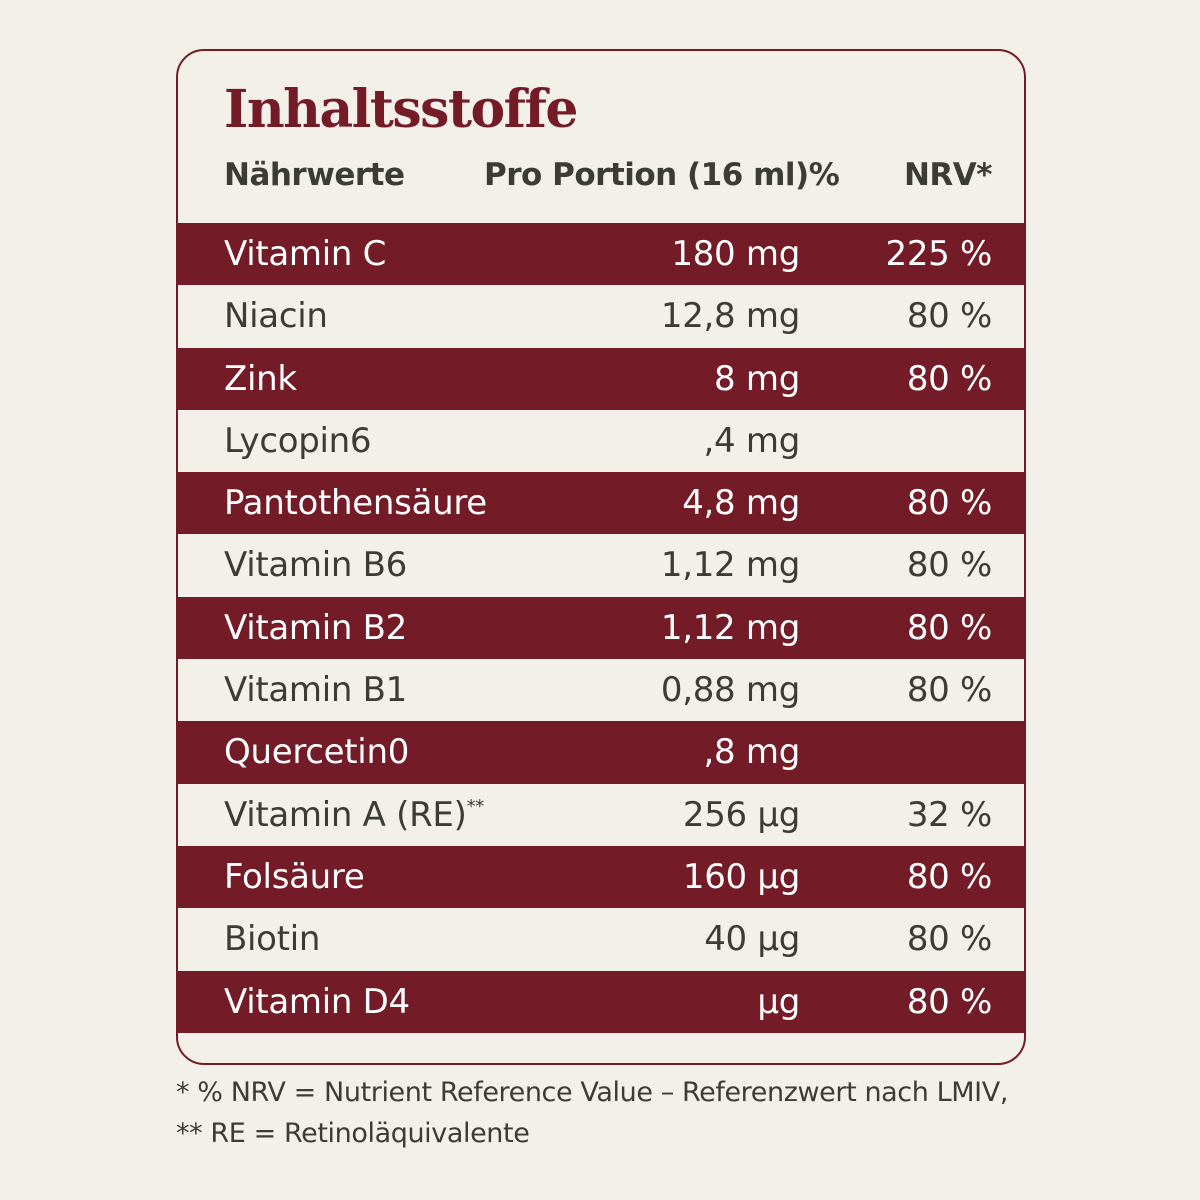 The image size is (1200, 1200). What do you see at coordinates (735, 254) in the screenshot?
I see `nutrient-amount: 180 mg` at bounding box center [735, 254].